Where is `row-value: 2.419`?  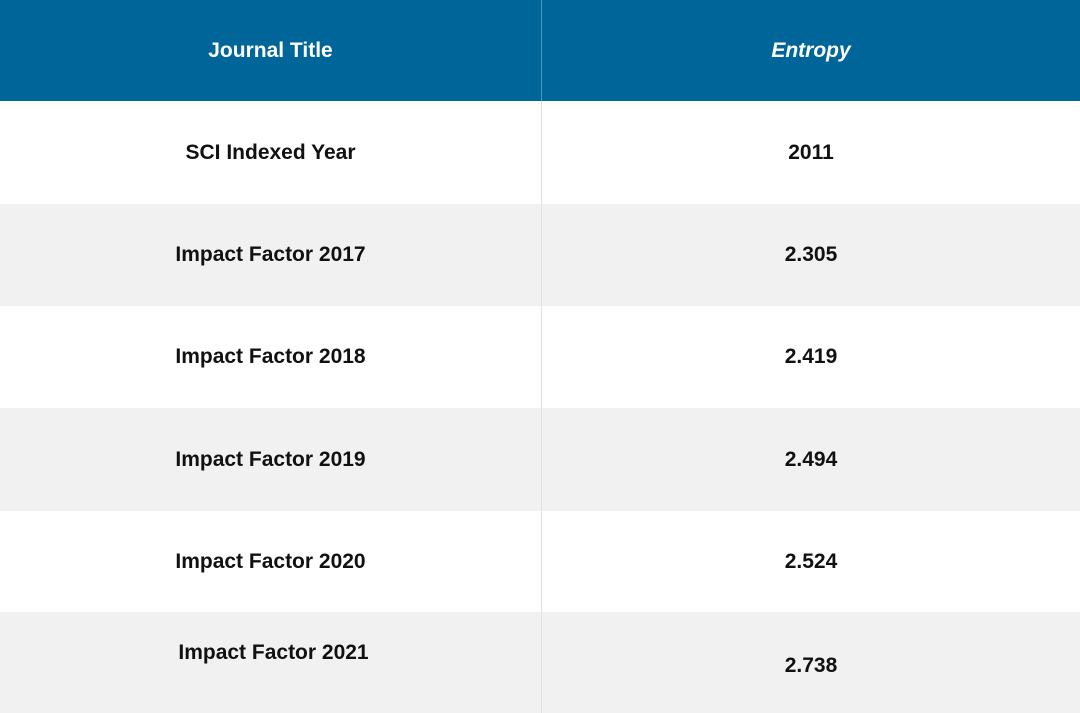
row-value: 2.419 is located at coordinates (811, 356).